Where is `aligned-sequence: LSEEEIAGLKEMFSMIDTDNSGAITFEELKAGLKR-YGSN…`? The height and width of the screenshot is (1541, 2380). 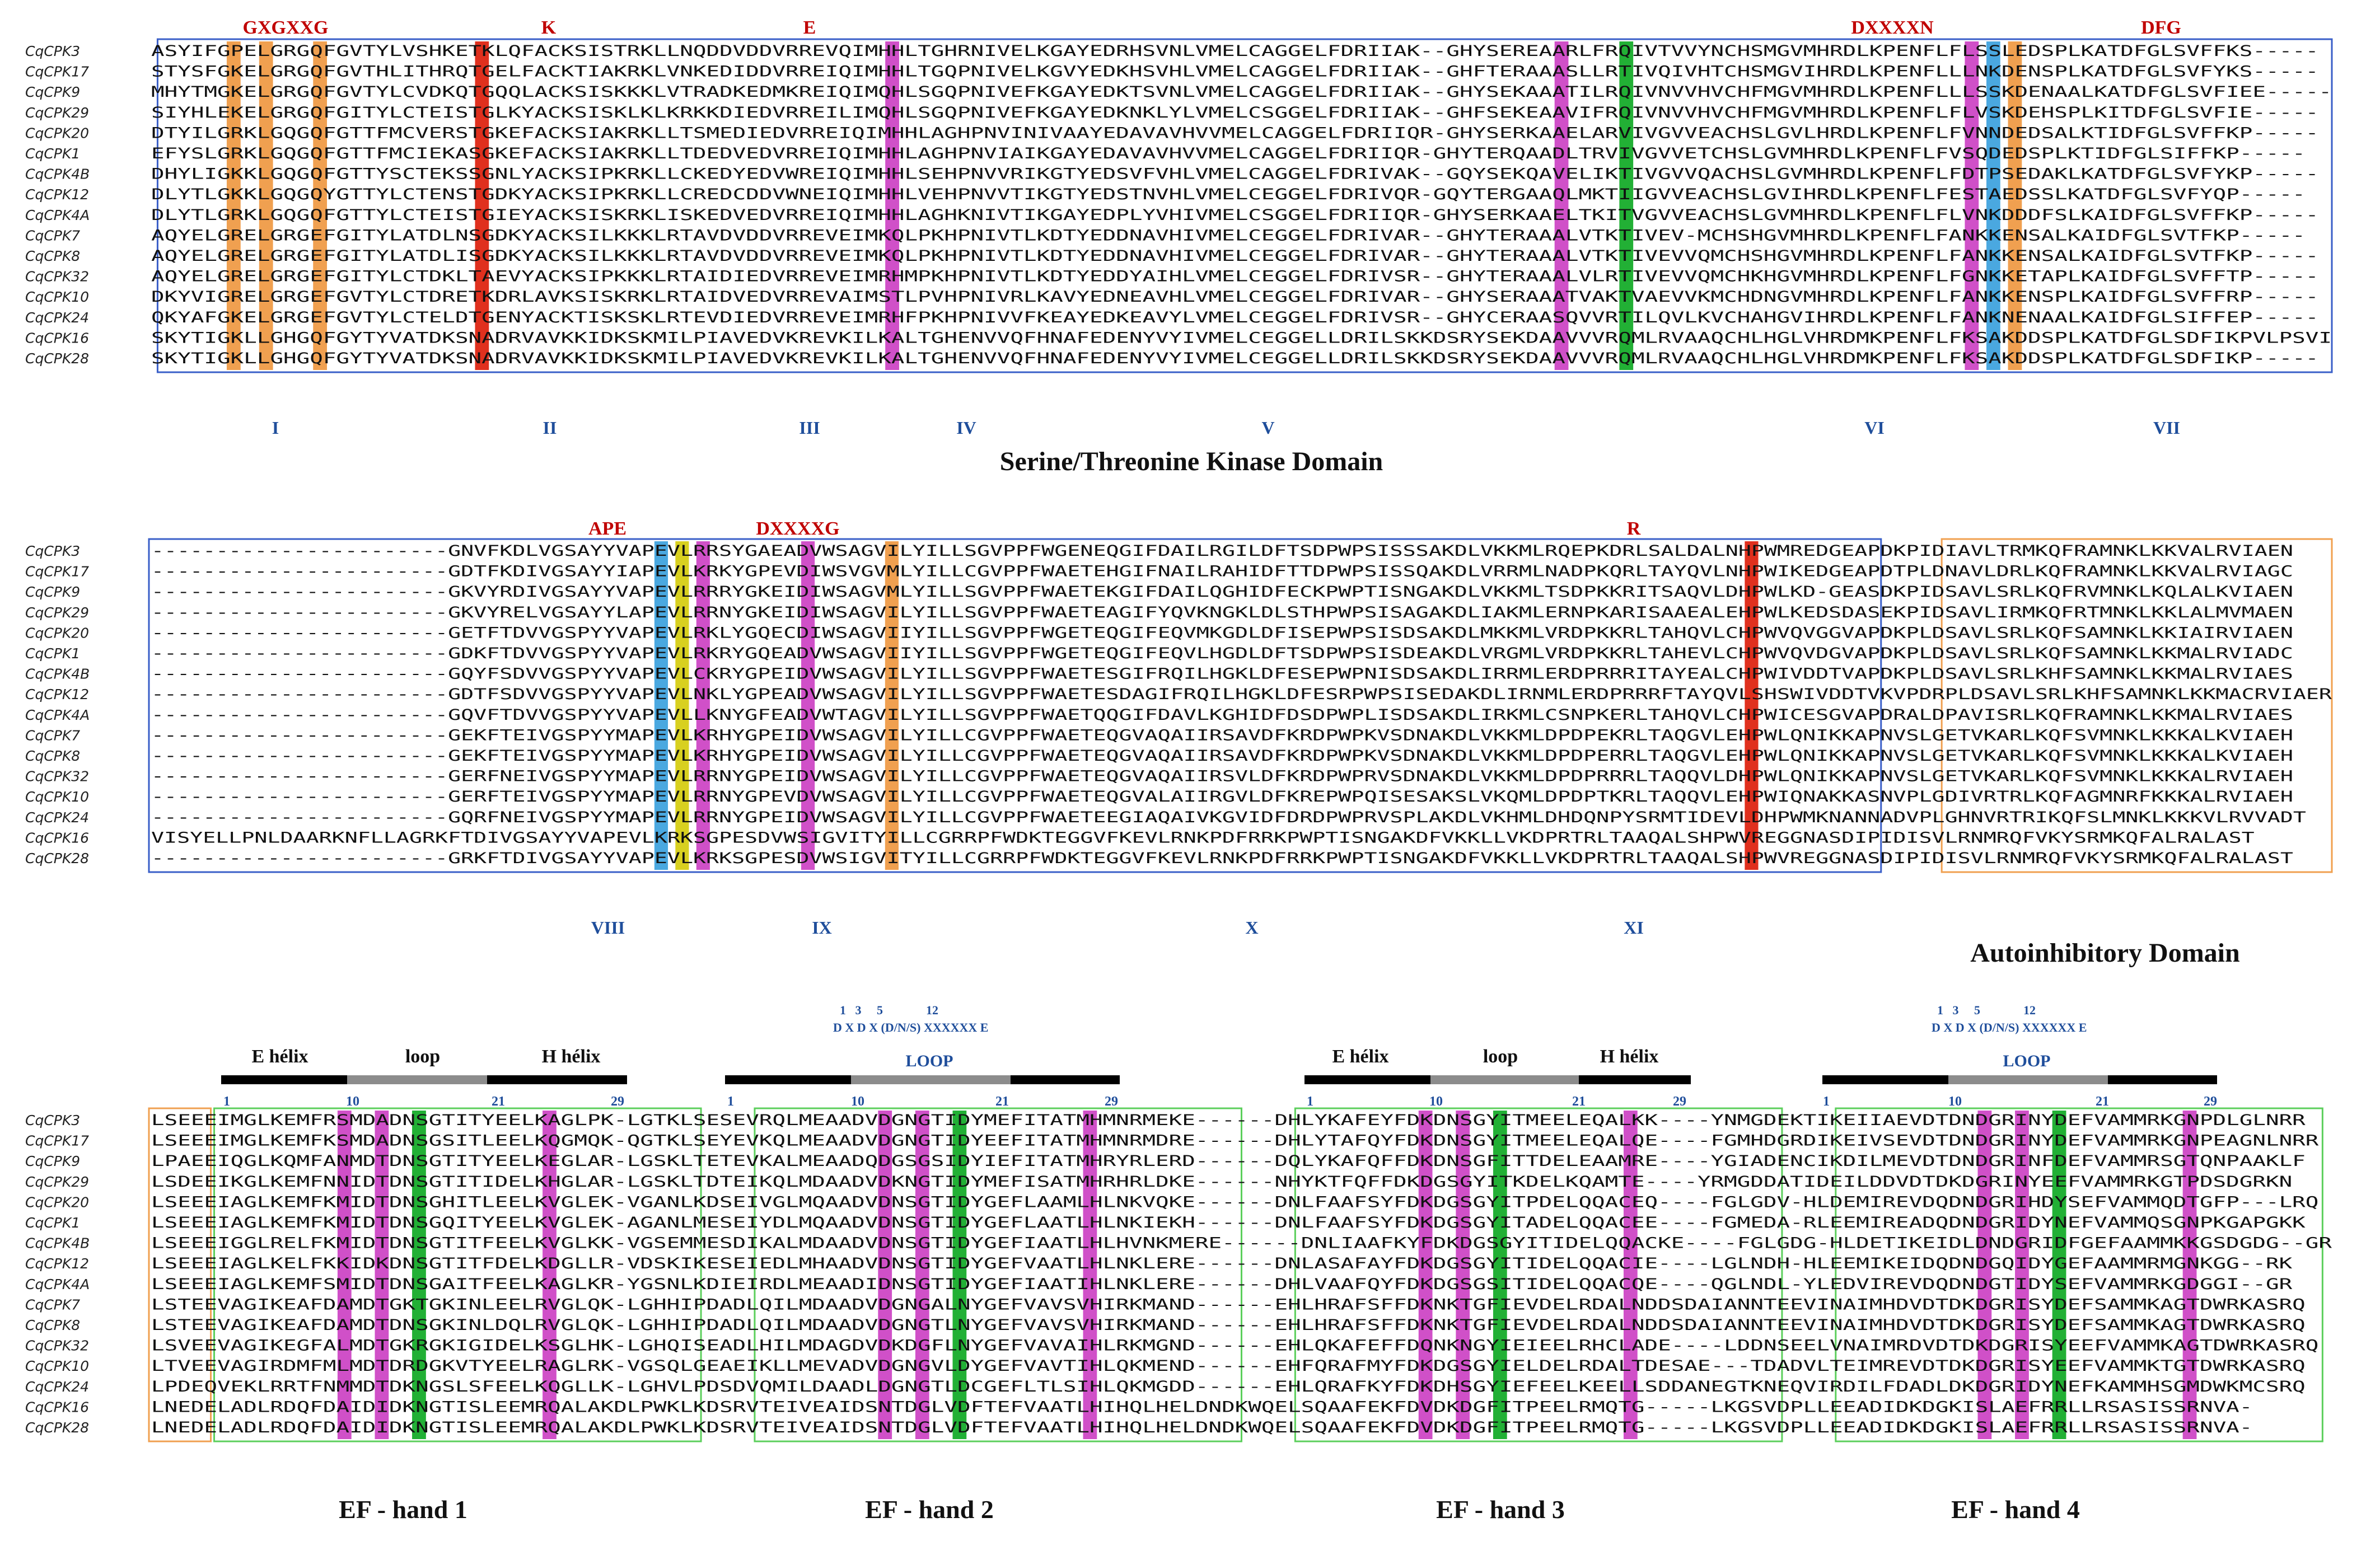 aligned-sequence: LSEEEIAGLKEMFSMIDTDNSGAITFEELKAGLKR-YGSN… is located at coordinates (1222, 1284).